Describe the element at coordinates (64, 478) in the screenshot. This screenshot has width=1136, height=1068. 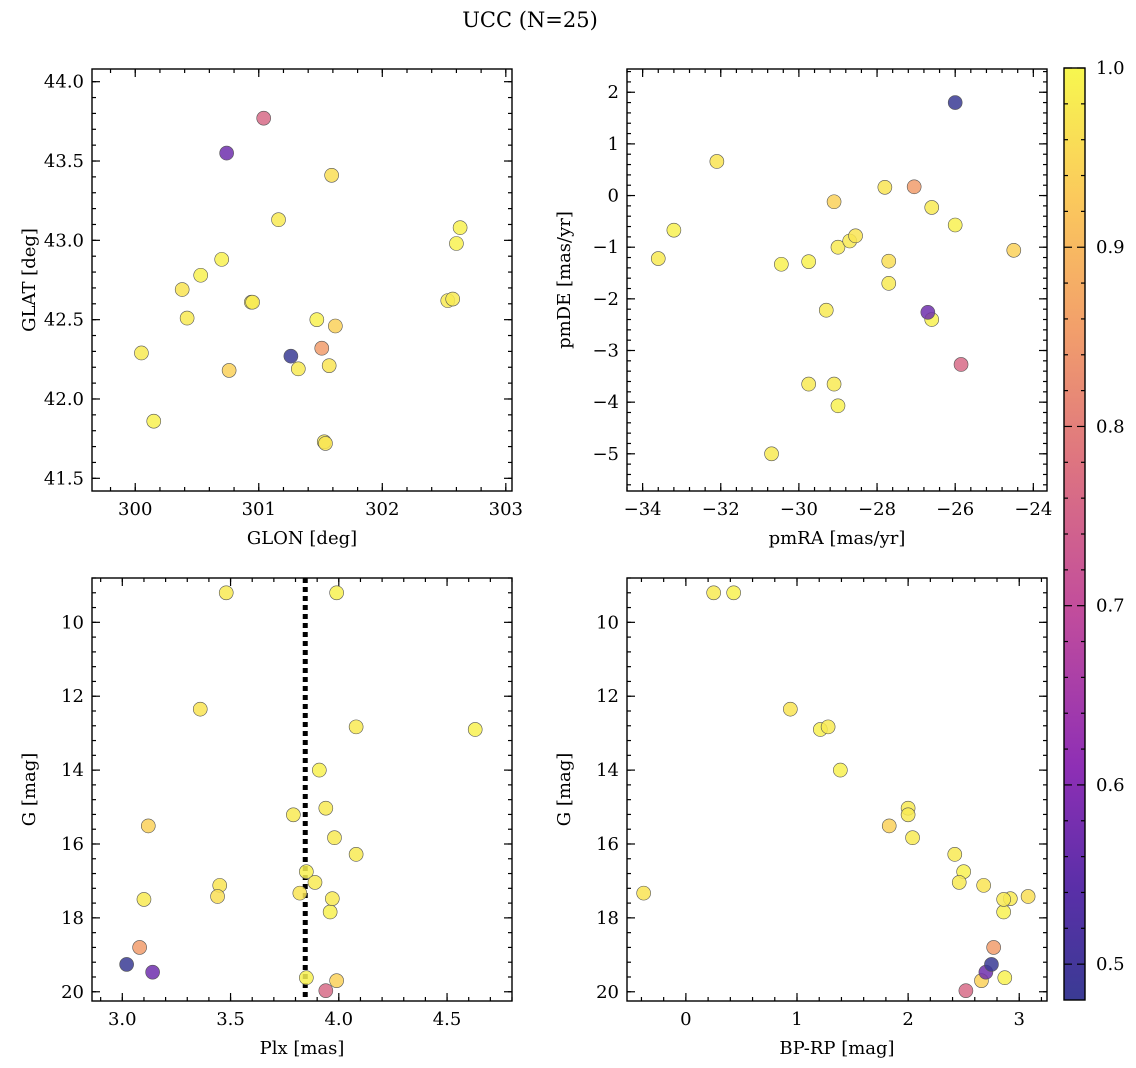
I see `y-tick-label: 41.5` at that location.